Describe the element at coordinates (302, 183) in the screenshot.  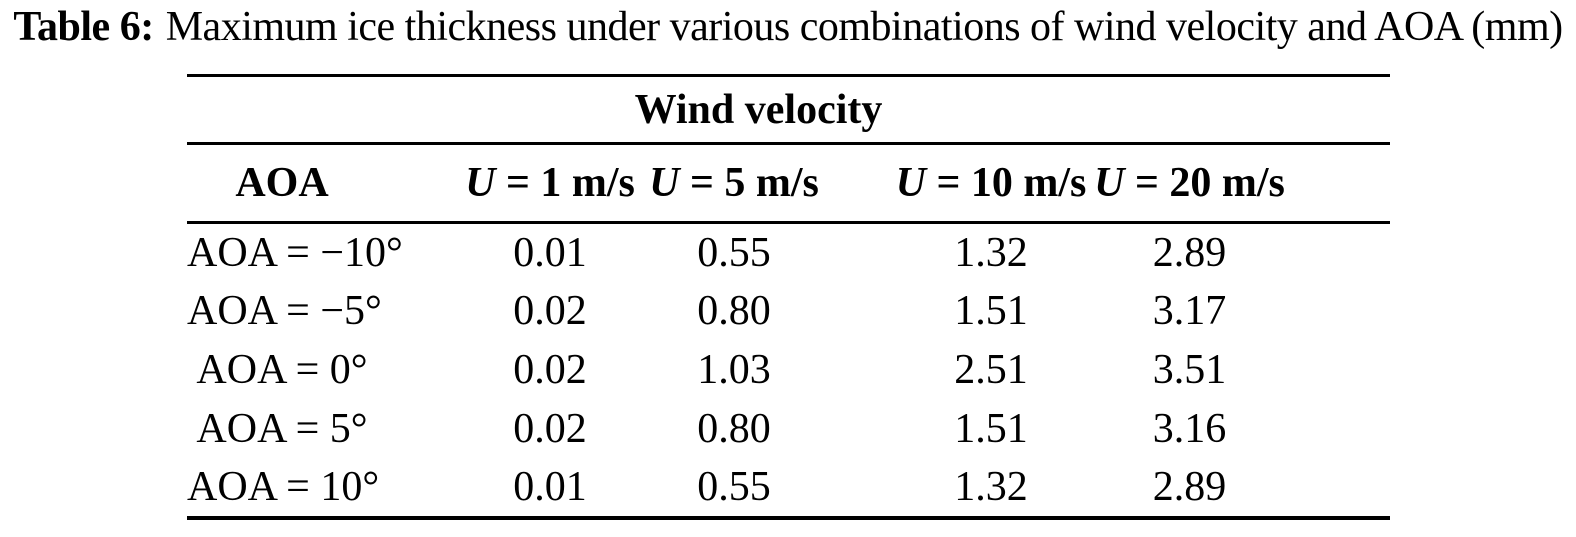
I see `column-header-aoa: AOA` at that location.